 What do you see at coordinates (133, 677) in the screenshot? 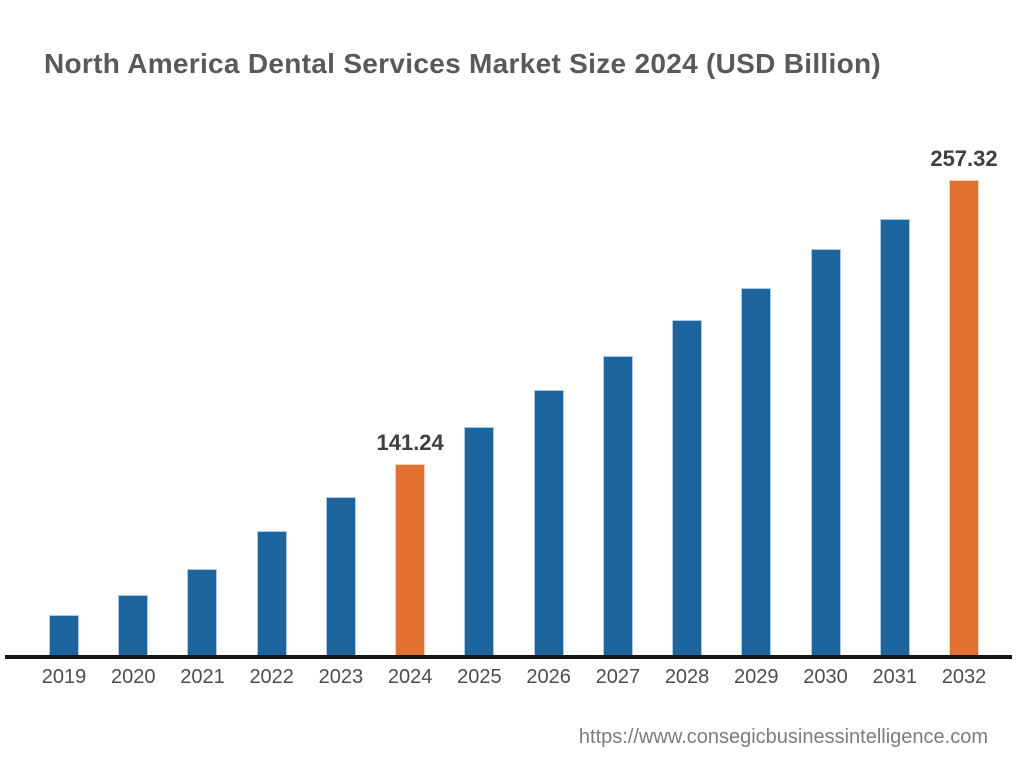
I see `x-tick-2020: 2020` at bounding box center [133, 677].